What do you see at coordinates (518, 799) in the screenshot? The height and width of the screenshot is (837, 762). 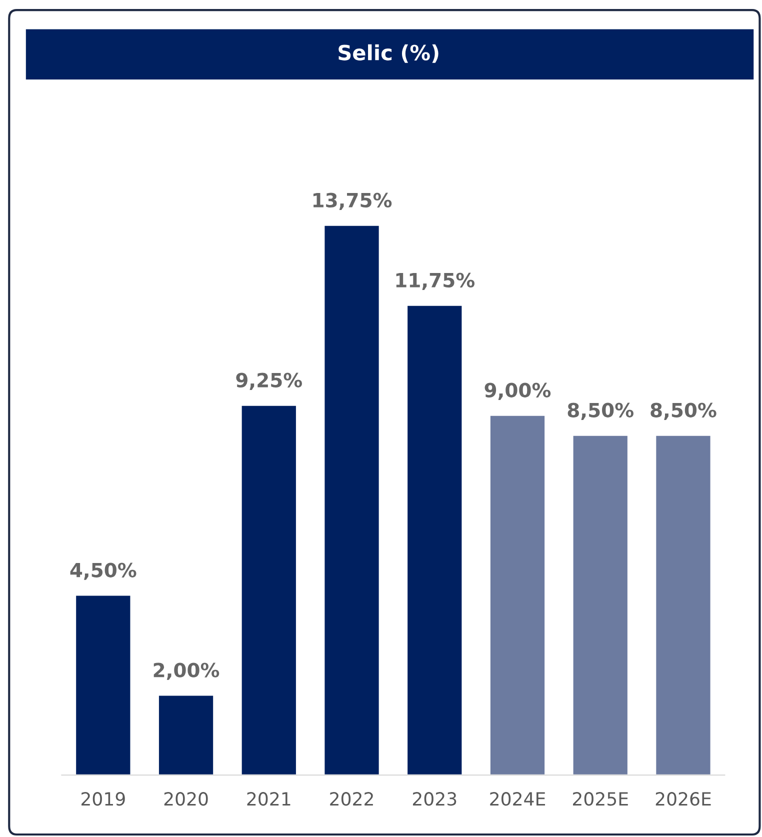 I see `x-tick-label: 2024E` at bounding box center [518, 799].